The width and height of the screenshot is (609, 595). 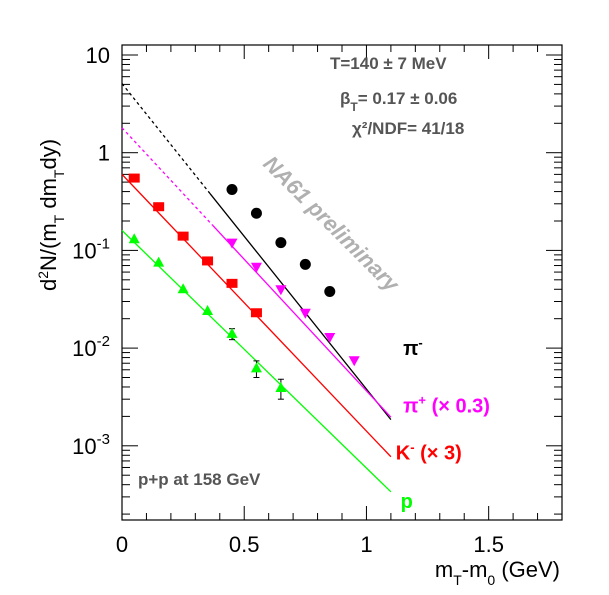 I want to click on series-label-main: K, so click(x=403, y=454).